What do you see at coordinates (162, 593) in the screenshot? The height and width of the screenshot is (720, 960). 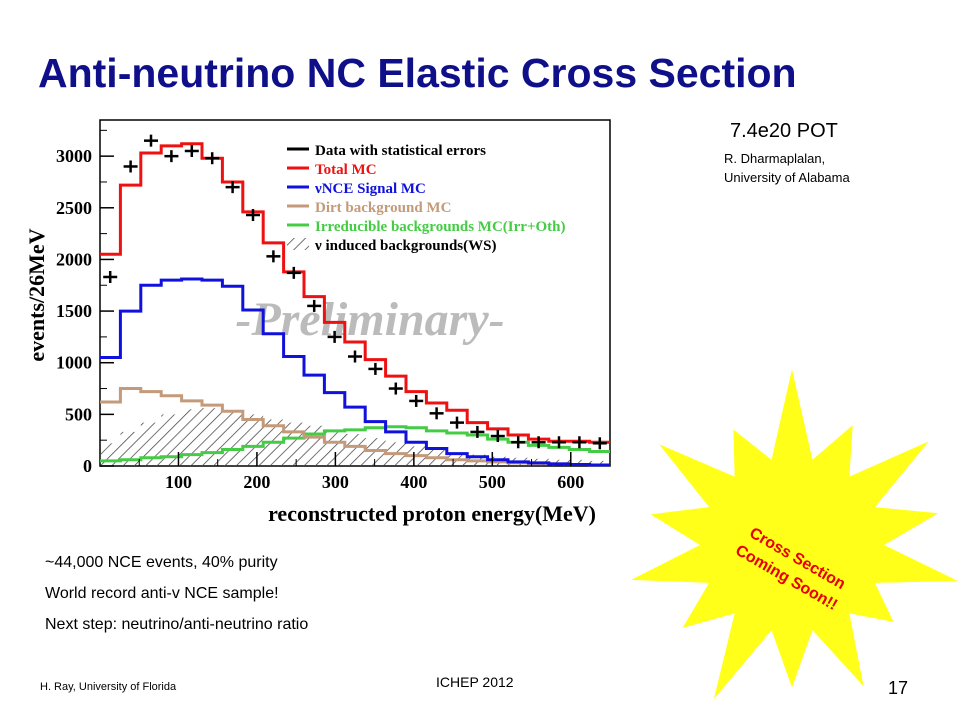 I see `bullet-item: World record anti-v NCE sample!` at bounding box center [162, 593].